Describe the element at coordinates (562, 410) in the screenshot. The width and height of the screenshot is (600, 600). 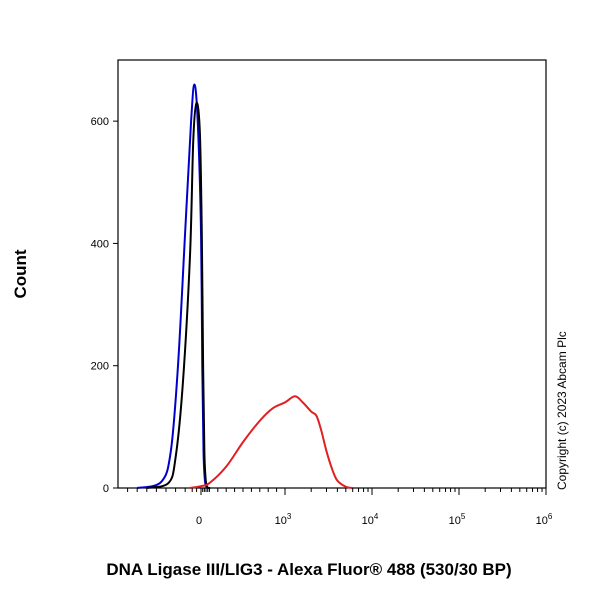
I see `copyright-text: Copyright (c) 2023 Abcam Plc` at that location.